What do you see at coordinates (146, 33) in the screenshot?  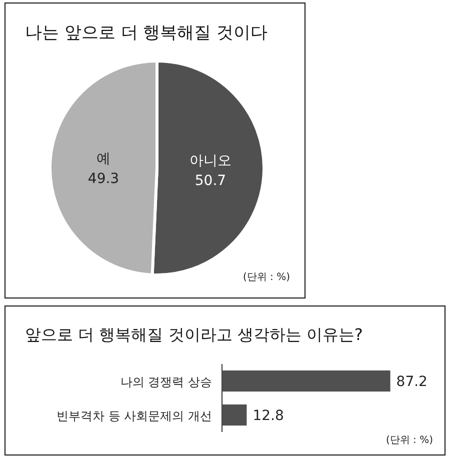 I see `chart-title: 나는 앞으로 더 행복해질 것이다` at bounding box center [146, 33].